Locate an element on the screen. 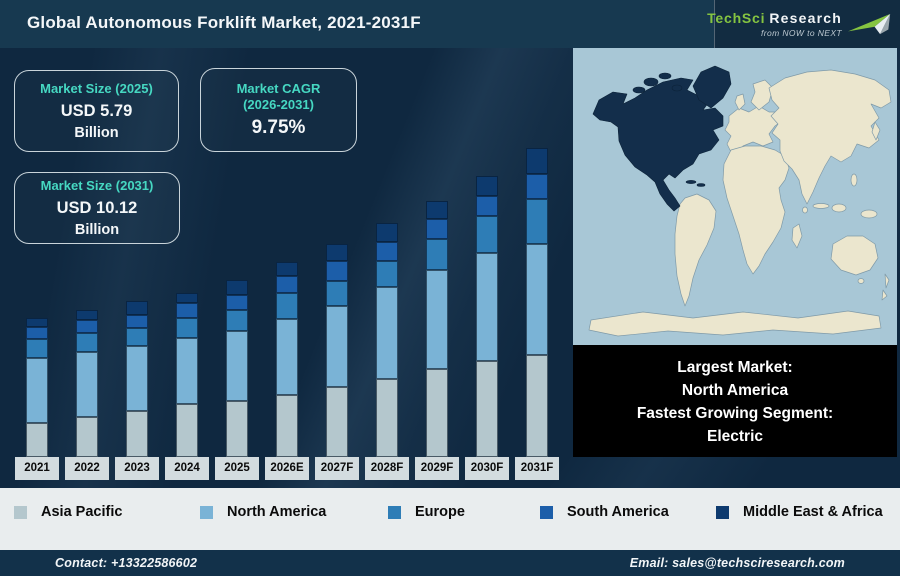  stat-box-market-cagr: Market CAGR (2026-2031) 9.75% is located at coordinates (278, 110).